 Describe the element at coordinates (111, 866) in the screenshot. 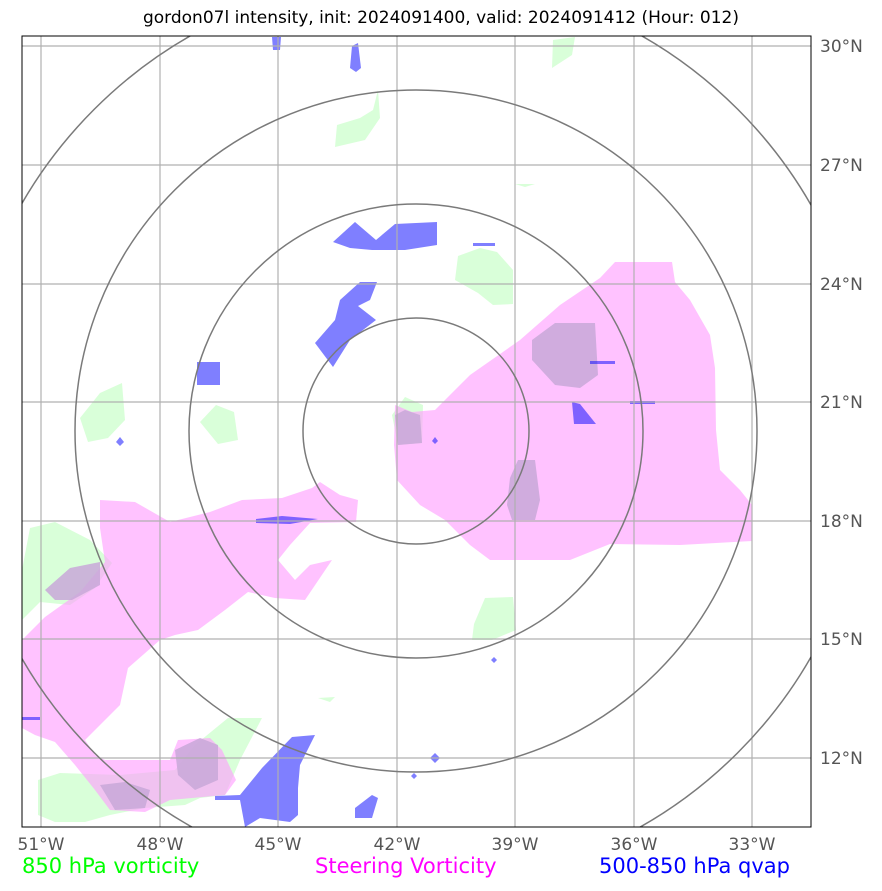

I see `legend-850-vorticity: 850 hPa vorticity` at that location.